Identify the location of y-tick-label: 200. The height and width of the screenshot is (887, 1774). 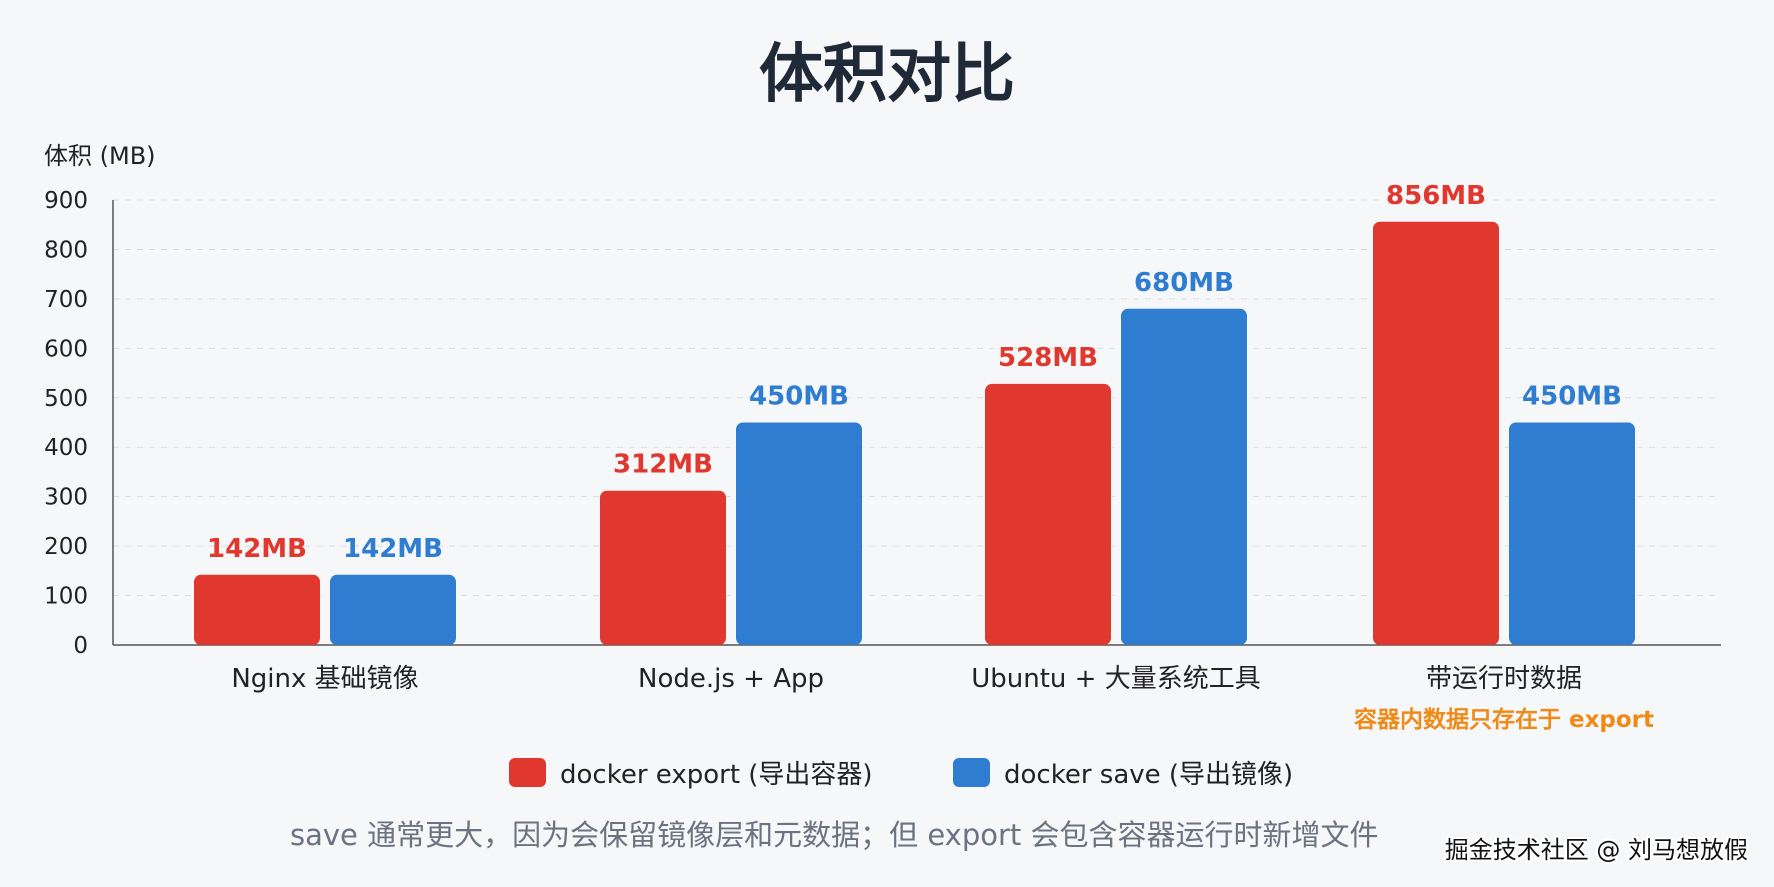
(66, 547).